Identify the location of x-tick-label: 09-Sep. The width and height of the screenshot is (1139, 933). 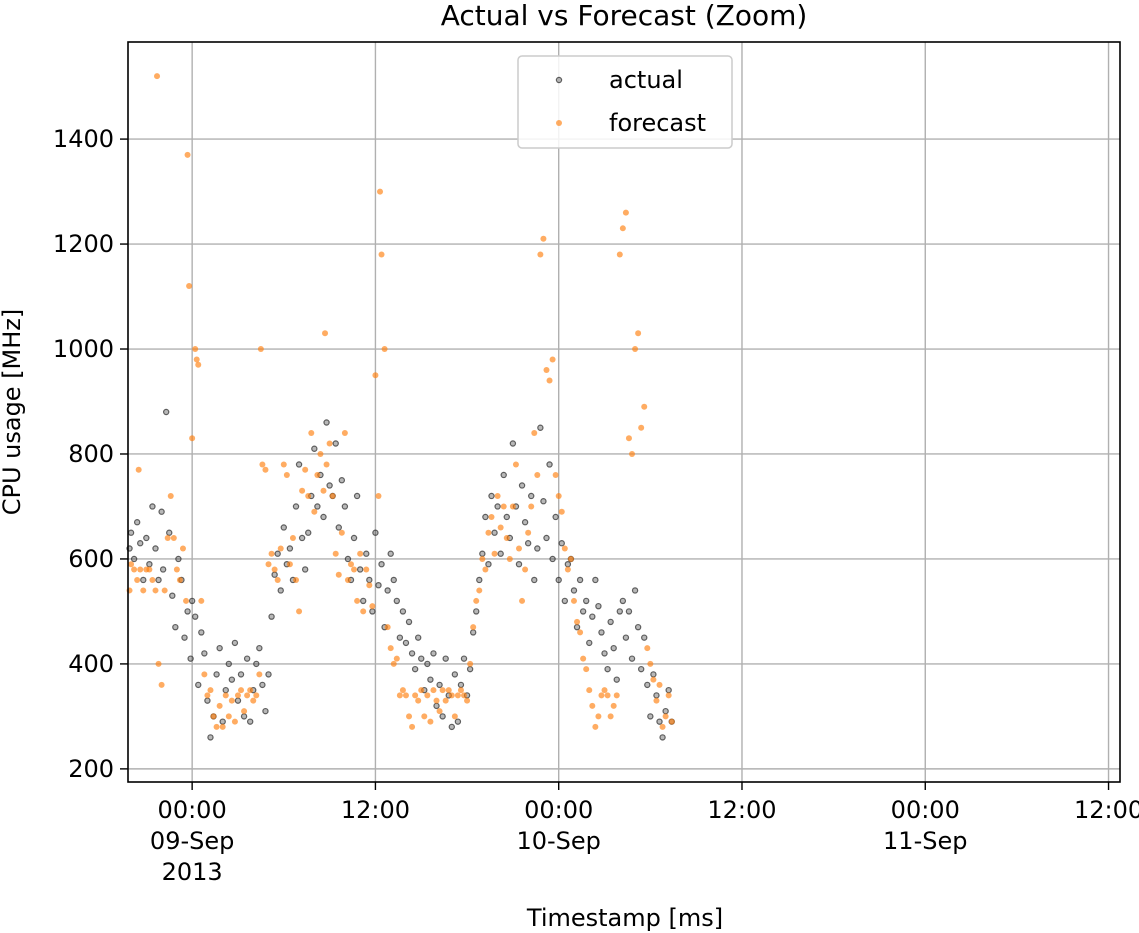
(192, 841).